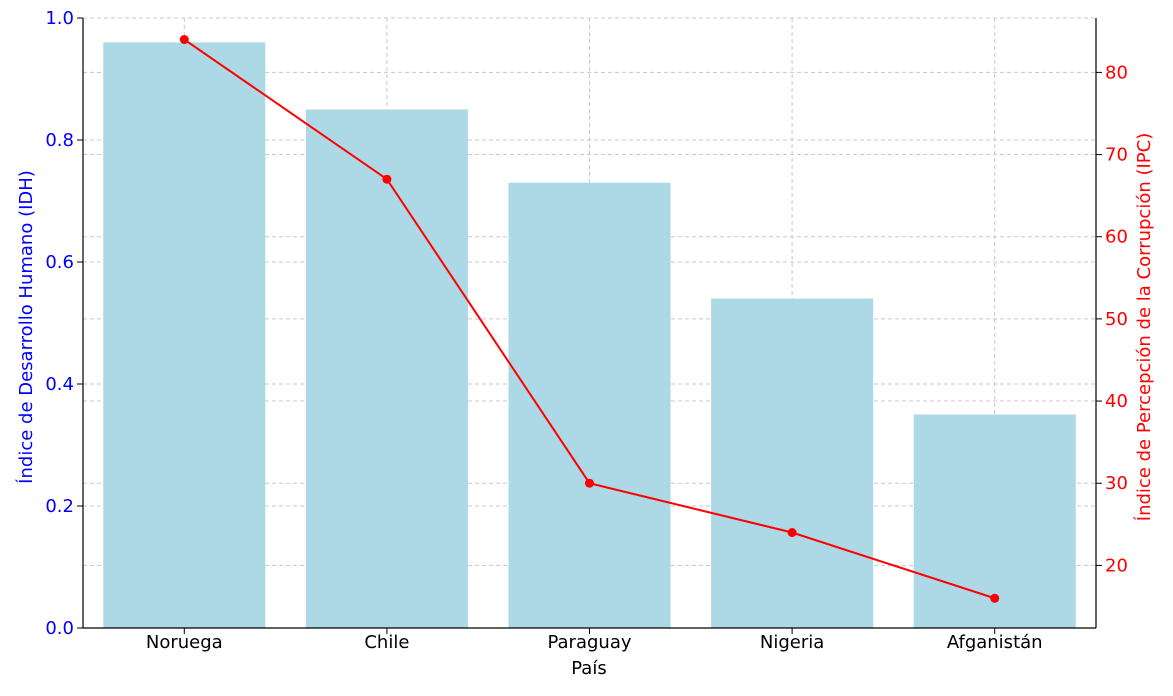 The height and width of the screenshot is (696, 1173). I want to click on y-tick-label-right: 80, so click(1116, 72).